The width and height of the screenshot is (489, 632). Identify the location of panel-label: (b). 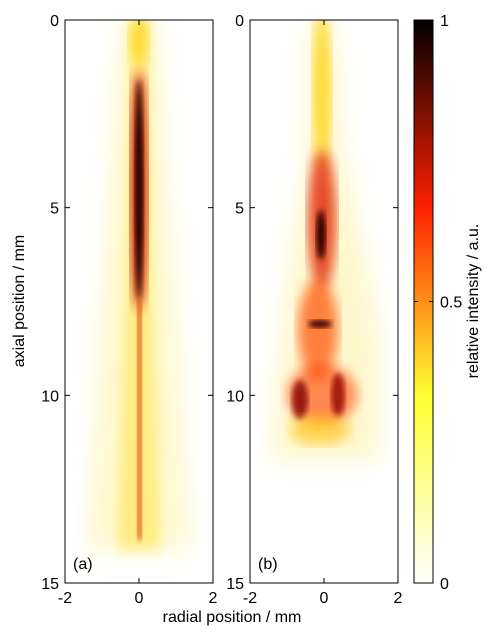
(268, 564).